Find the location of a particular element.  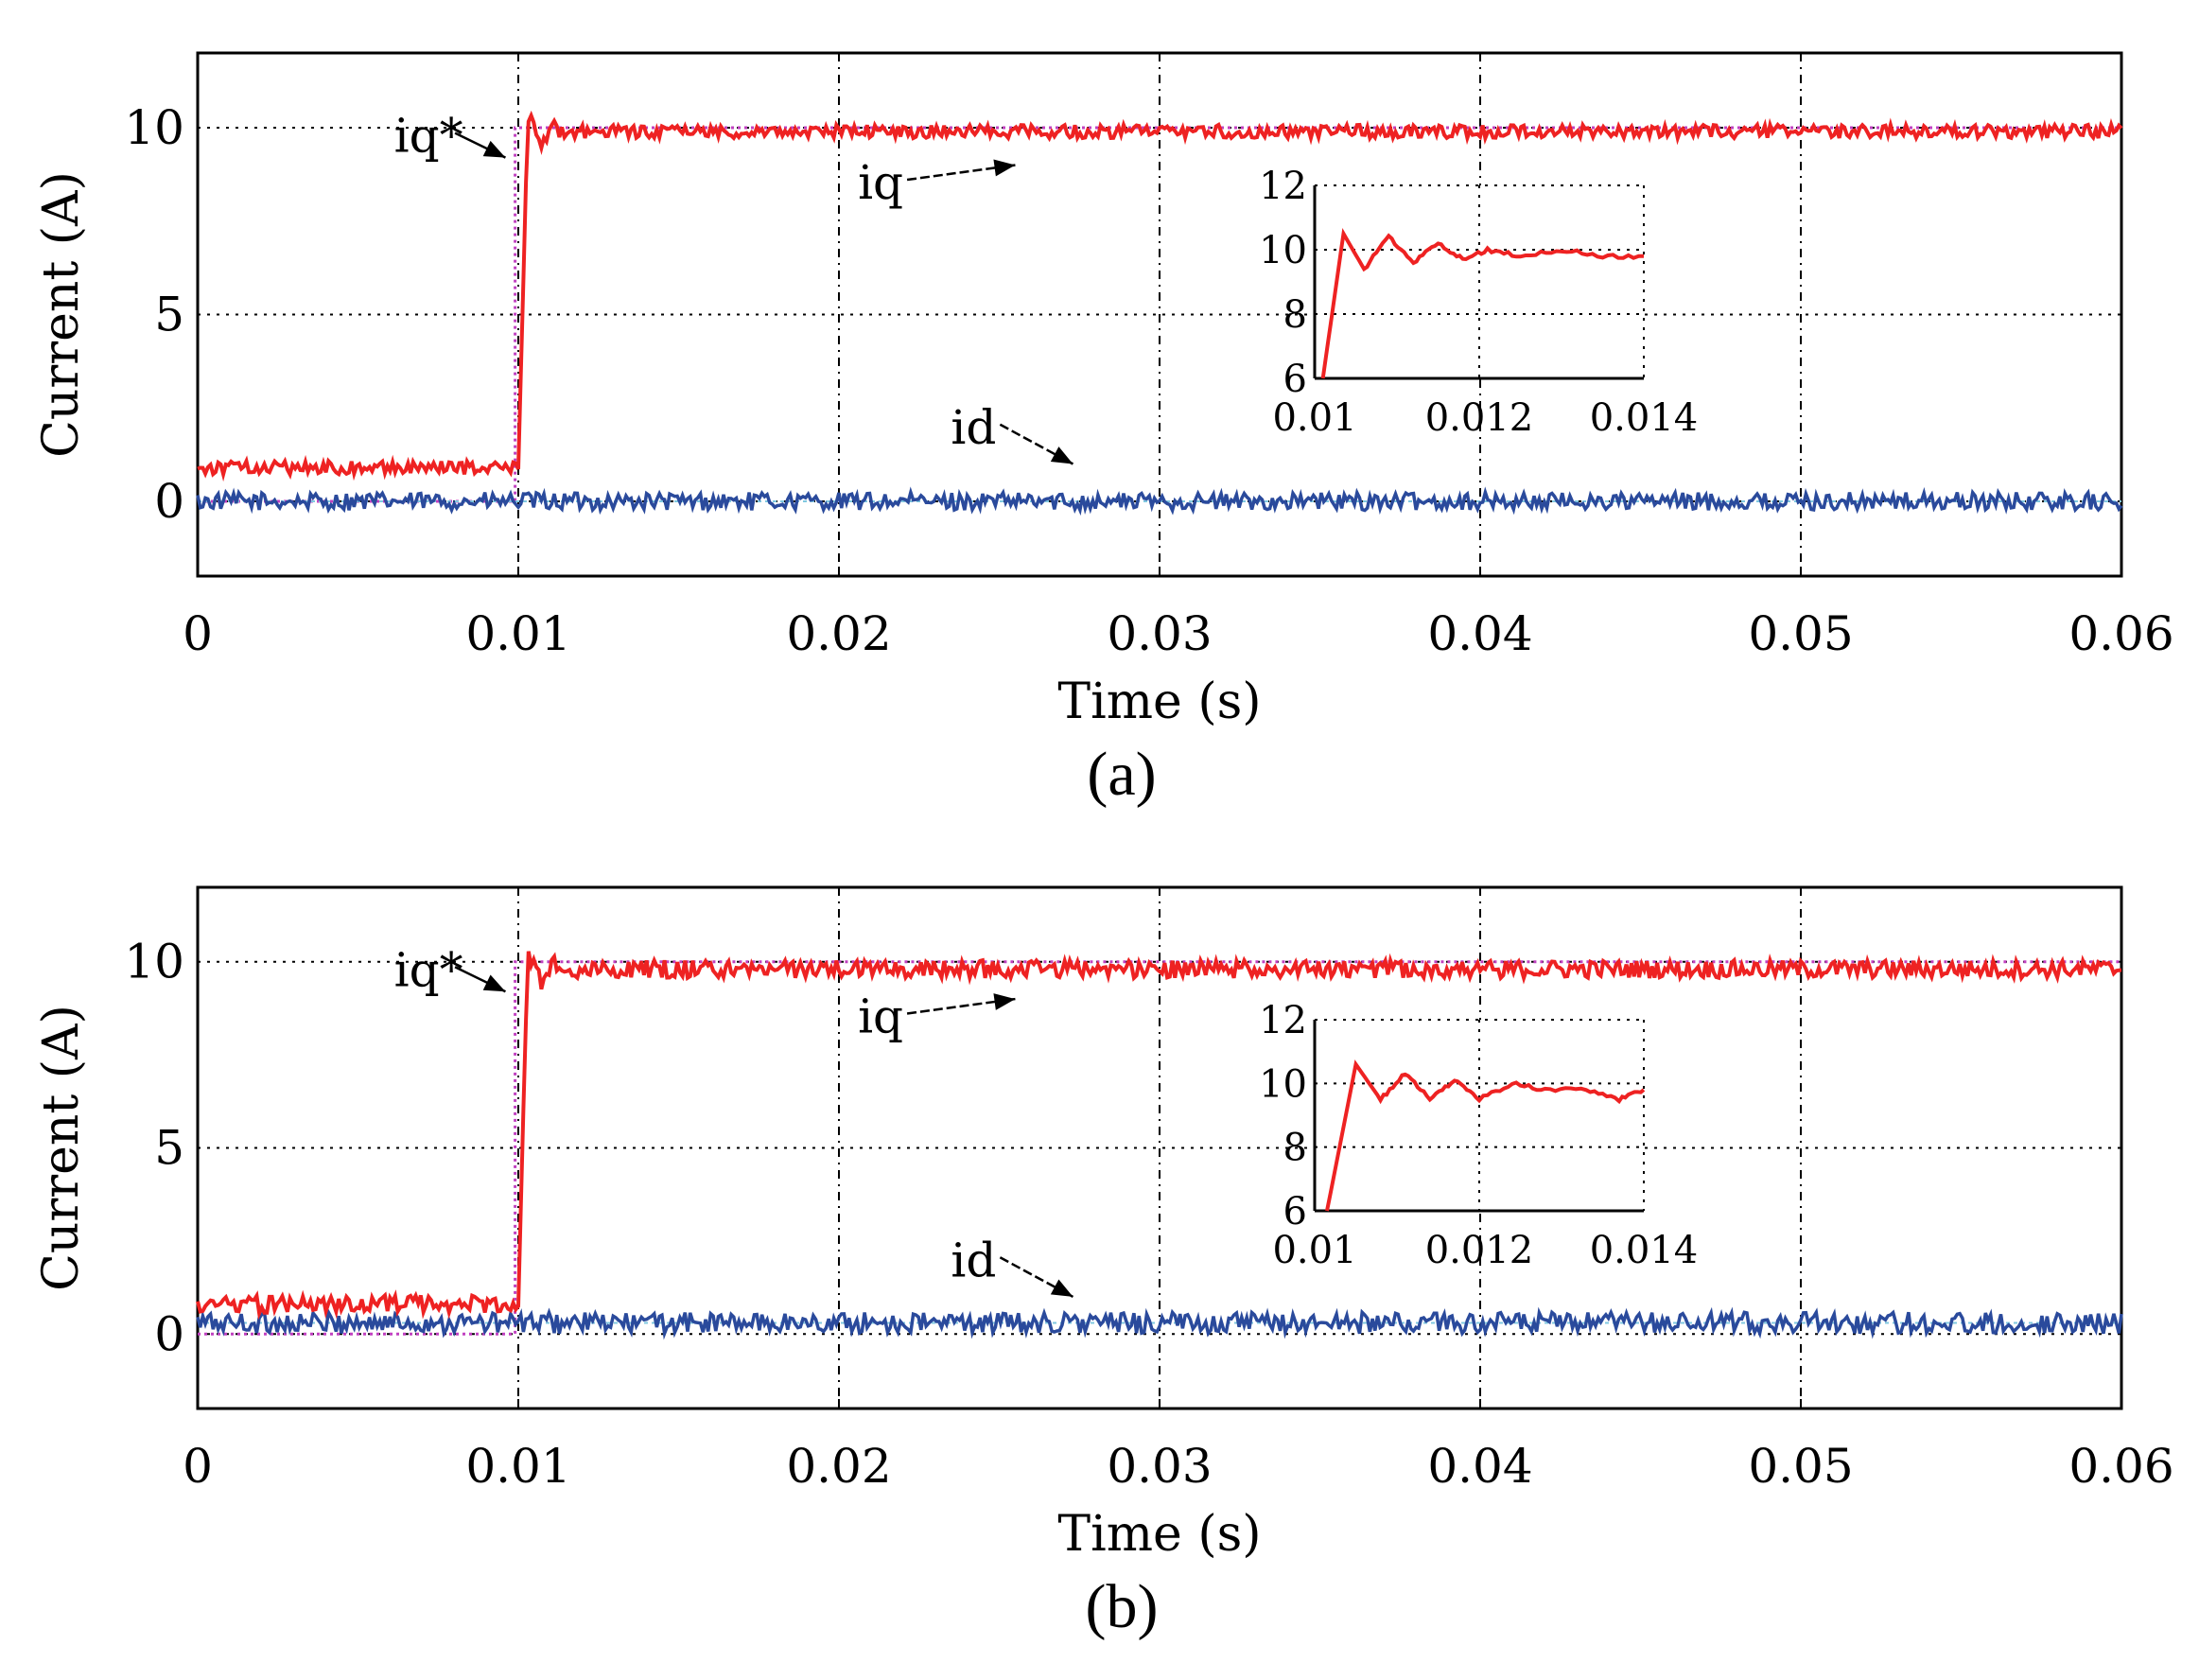

panel-caption: (a) is located at coordinates (1121, 774).